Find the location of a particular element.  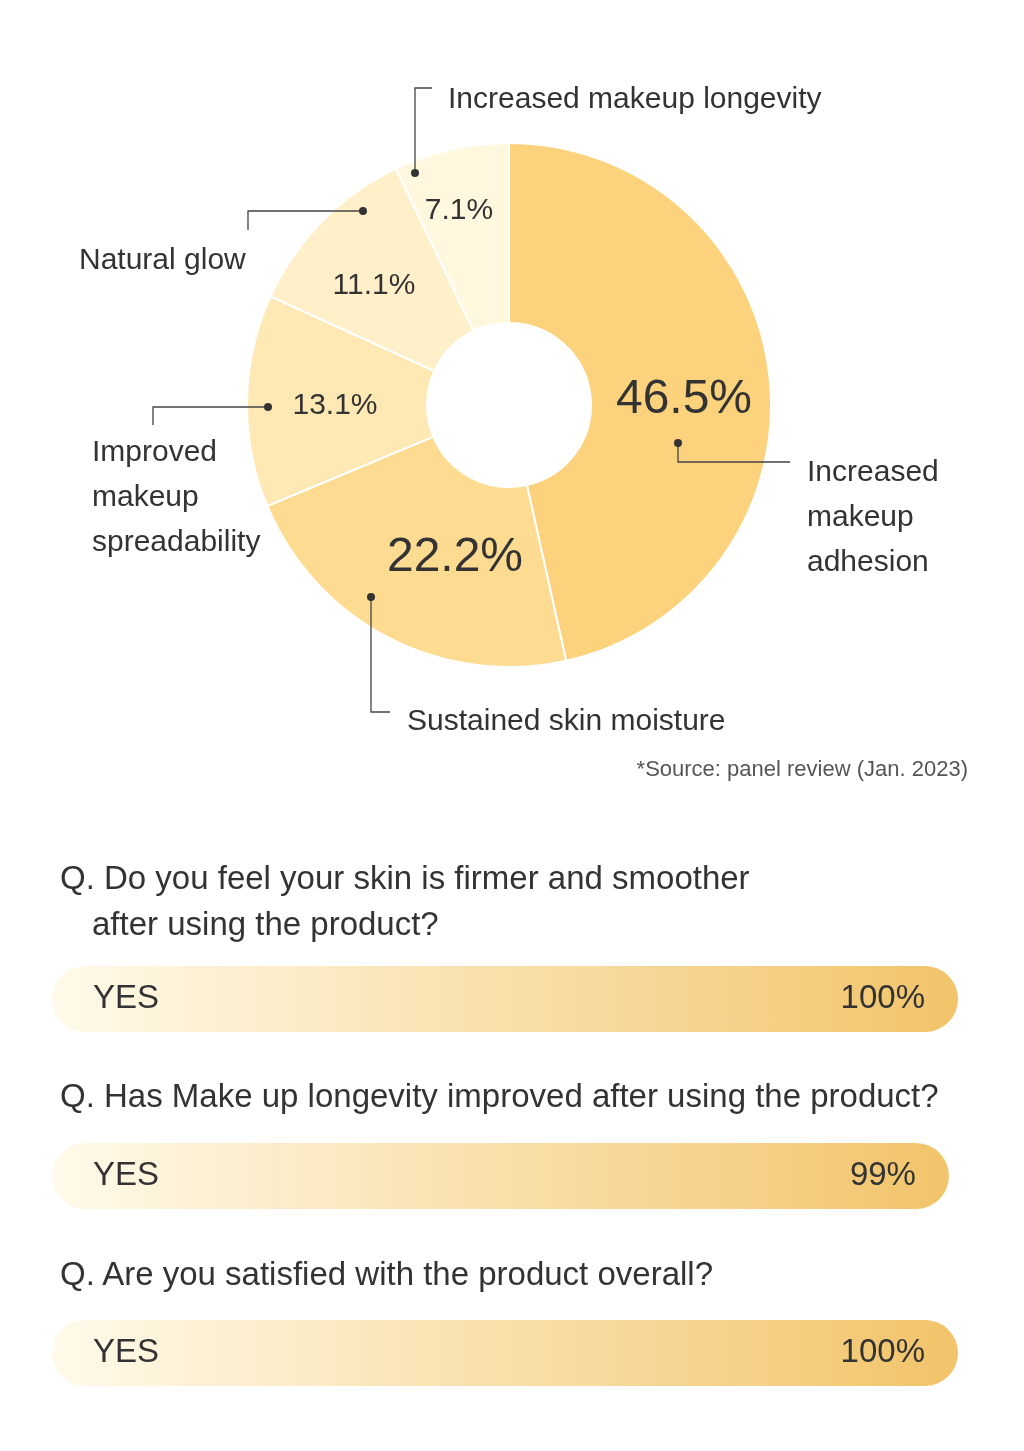

data-label: 13.1% is located at coordinates (335, 403).